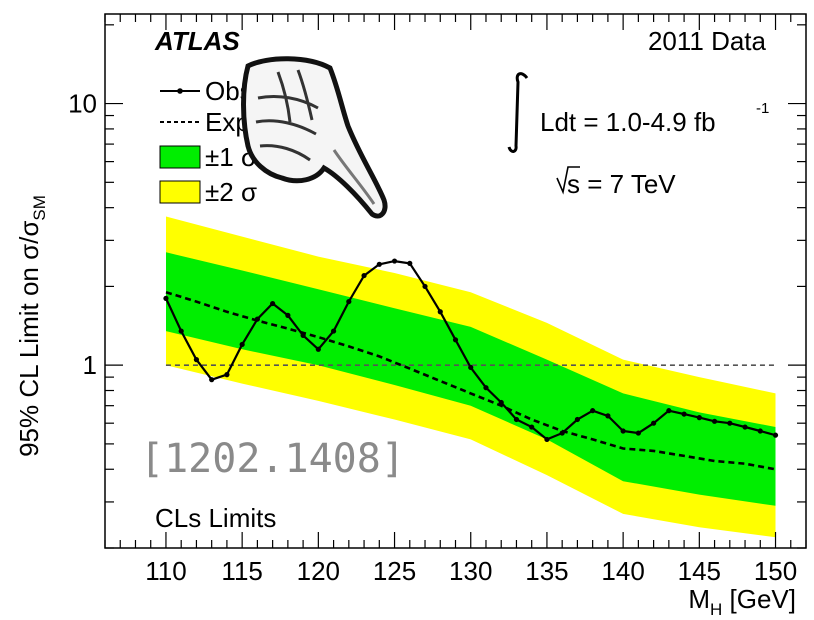  Describe the element at coordinates (470, 571) in the screenshot. I see `x-tick-label: 130` at that location.